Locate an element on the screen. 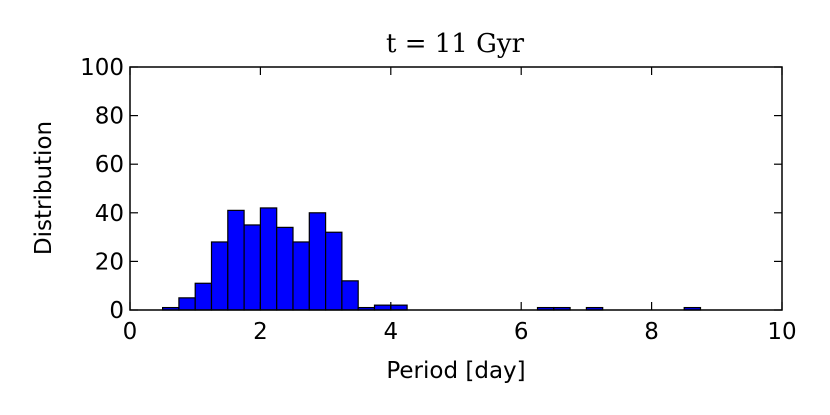 The width and height of the screenshot is (830, 415). y-tick-label: 40 is located at coordinates (109, 214).